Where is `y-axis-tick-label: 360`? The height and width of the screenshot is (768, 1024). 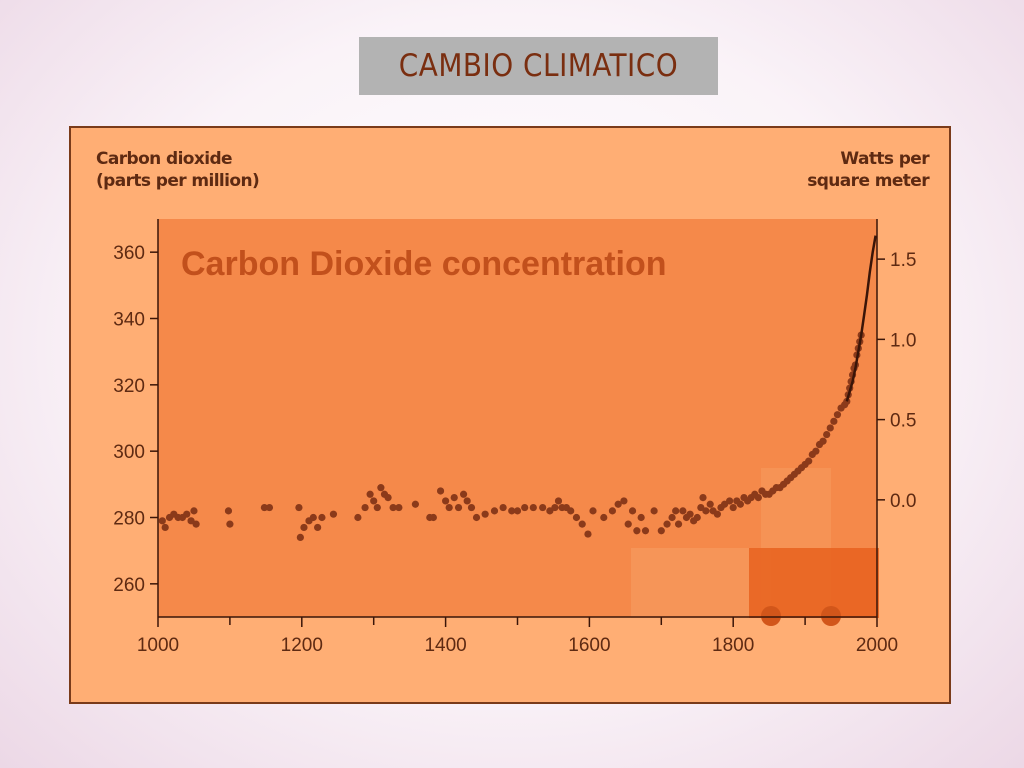 y-axis-tick-label: 360 is located at coordinates (129, 253).